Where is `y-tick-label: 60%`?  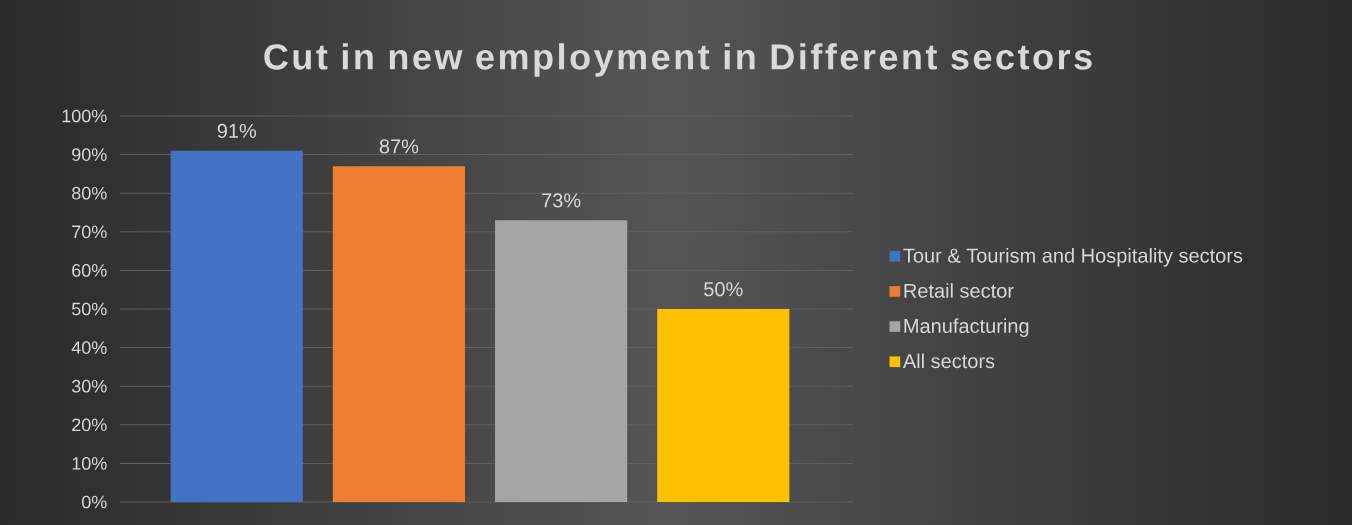
y-tick-label: 60% is located at coordinates (89, 270).